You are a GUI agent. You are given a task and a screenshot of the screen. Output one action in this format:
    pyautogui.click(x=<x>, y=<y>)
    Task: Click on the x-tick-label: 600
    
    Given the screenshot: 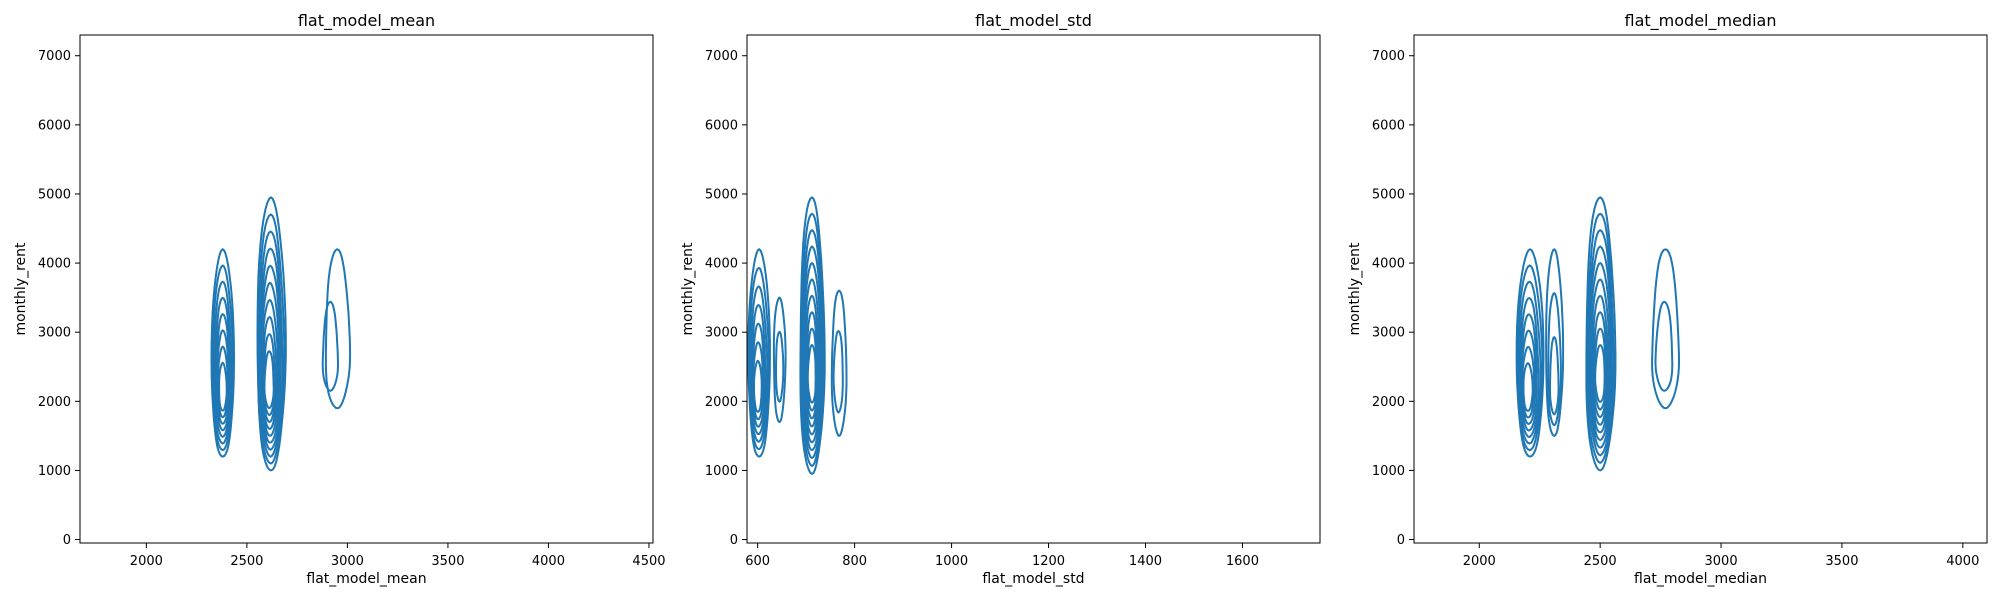 What is the action you would take?
    pyautogui.click(x=757, y=561)
    